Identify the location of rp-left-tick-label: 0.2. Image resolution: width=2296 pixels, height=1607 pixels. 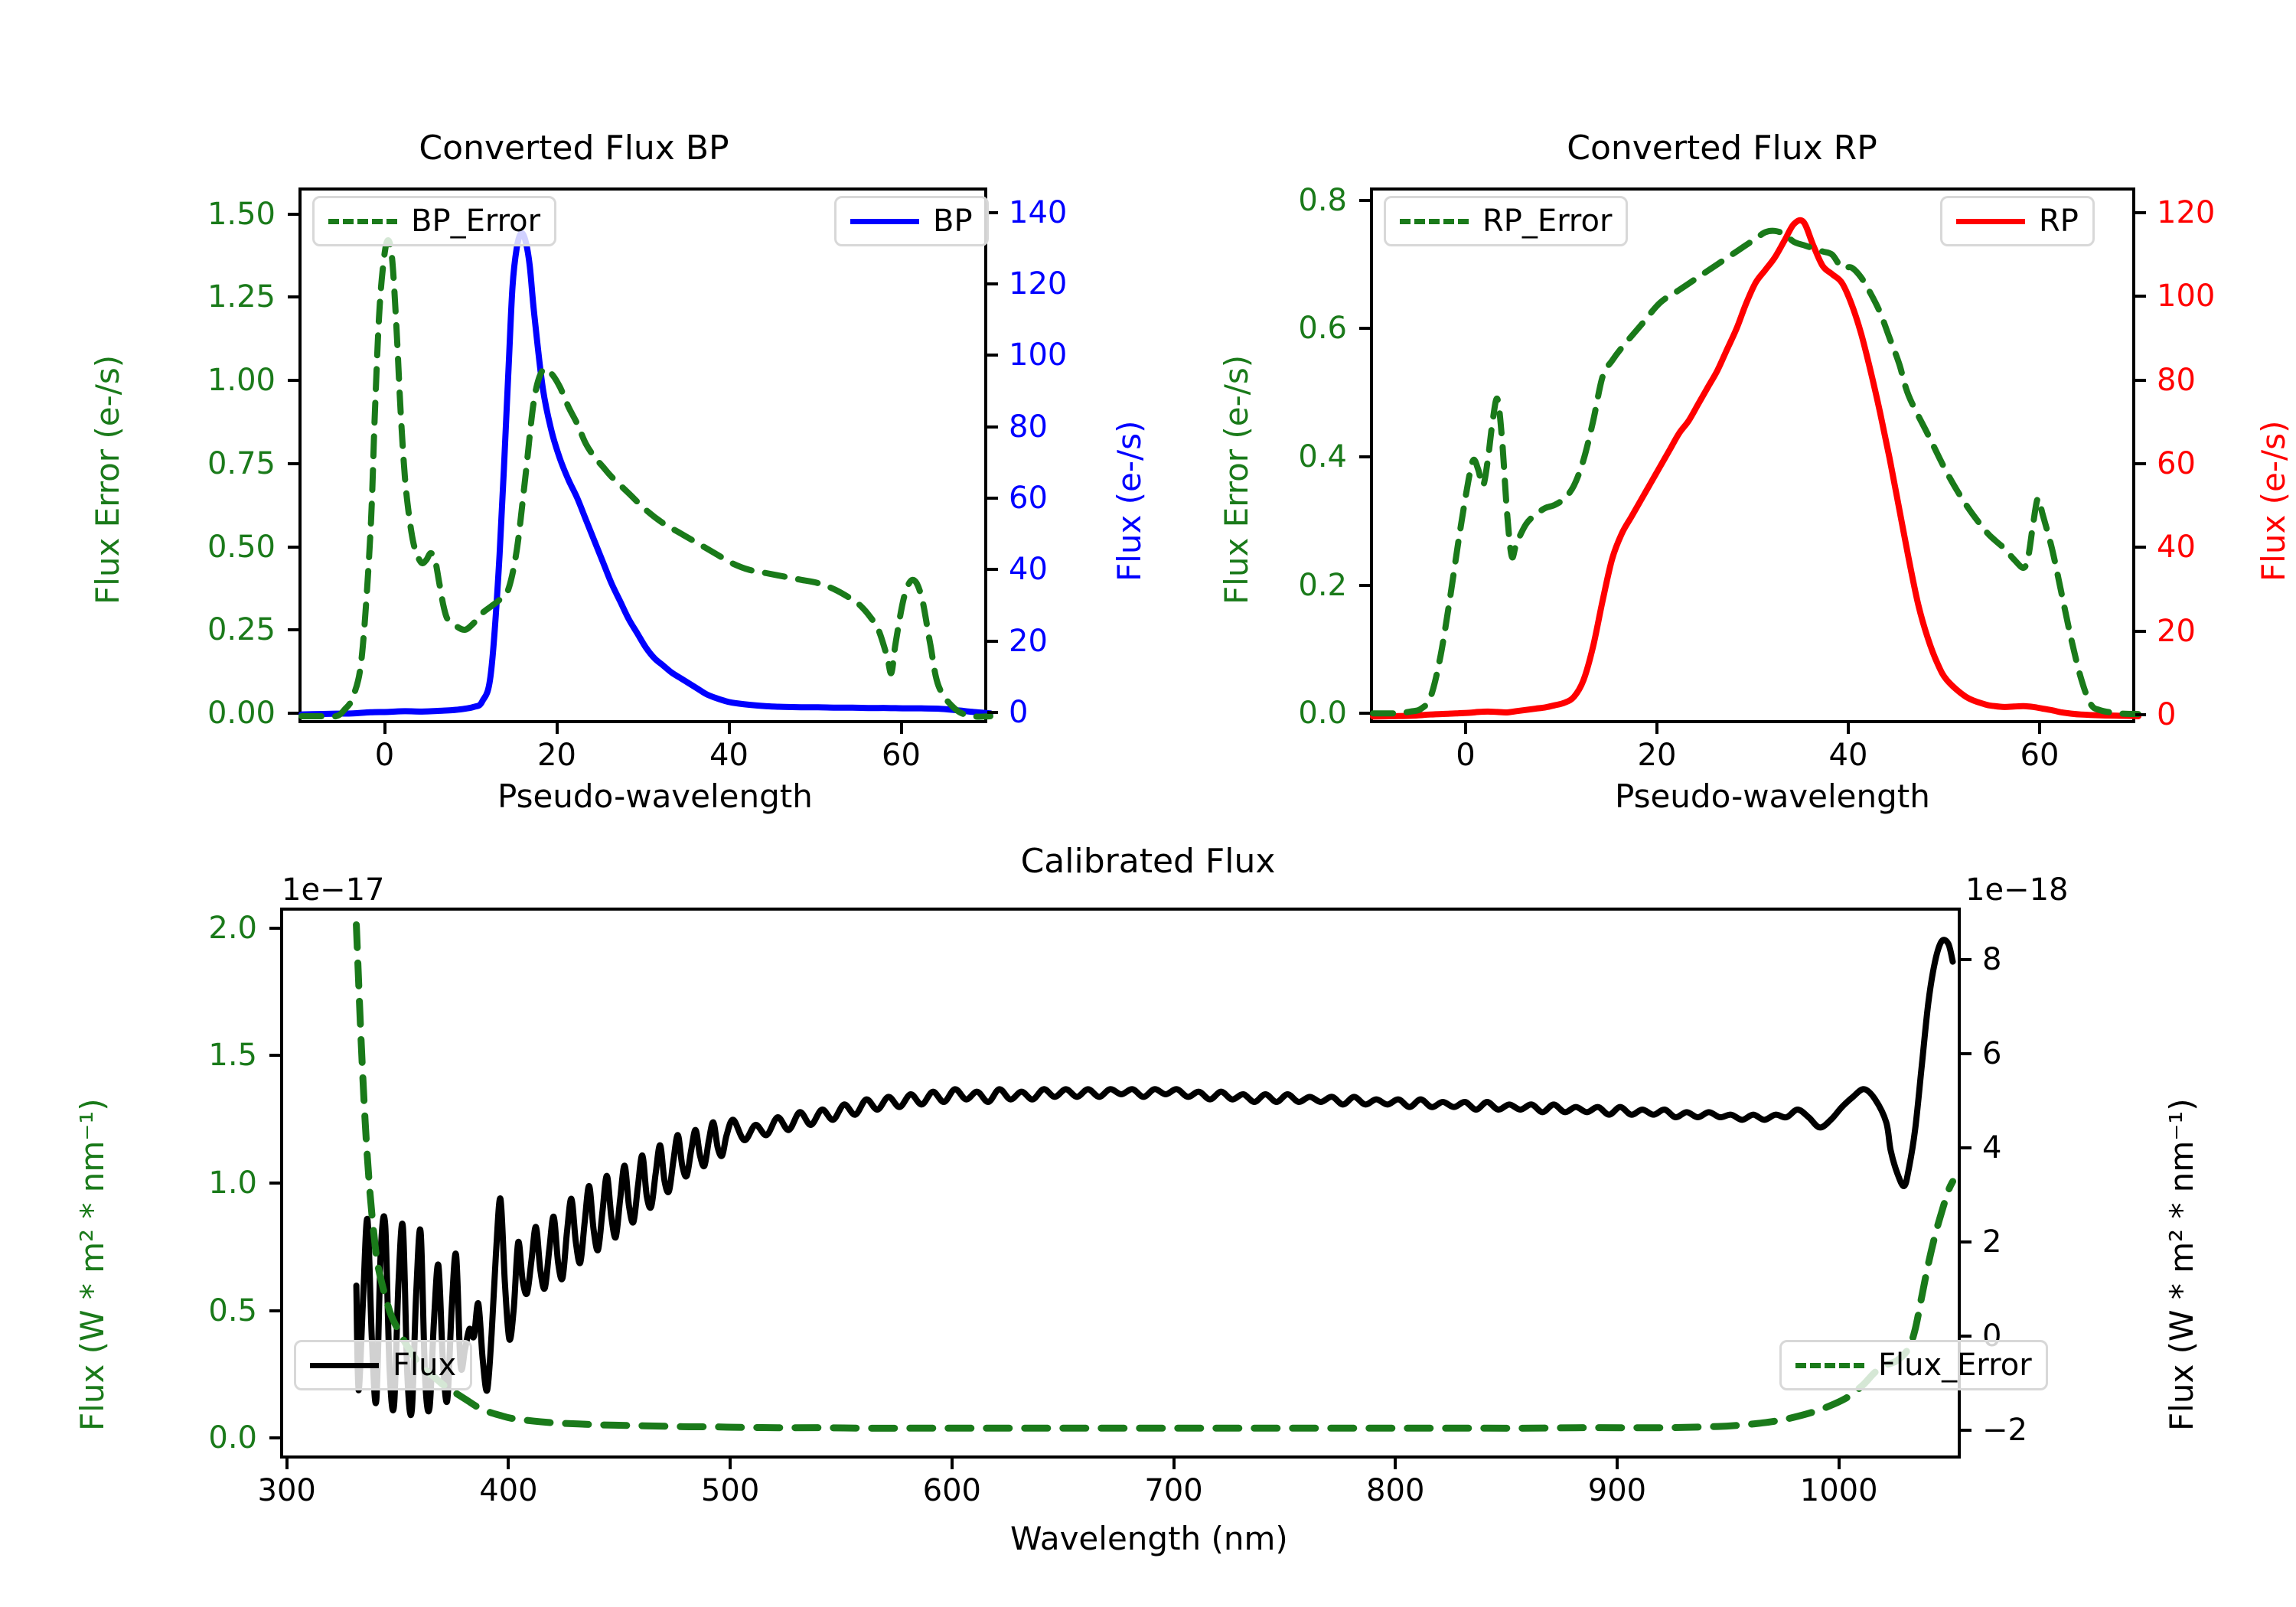
(1322, 585).